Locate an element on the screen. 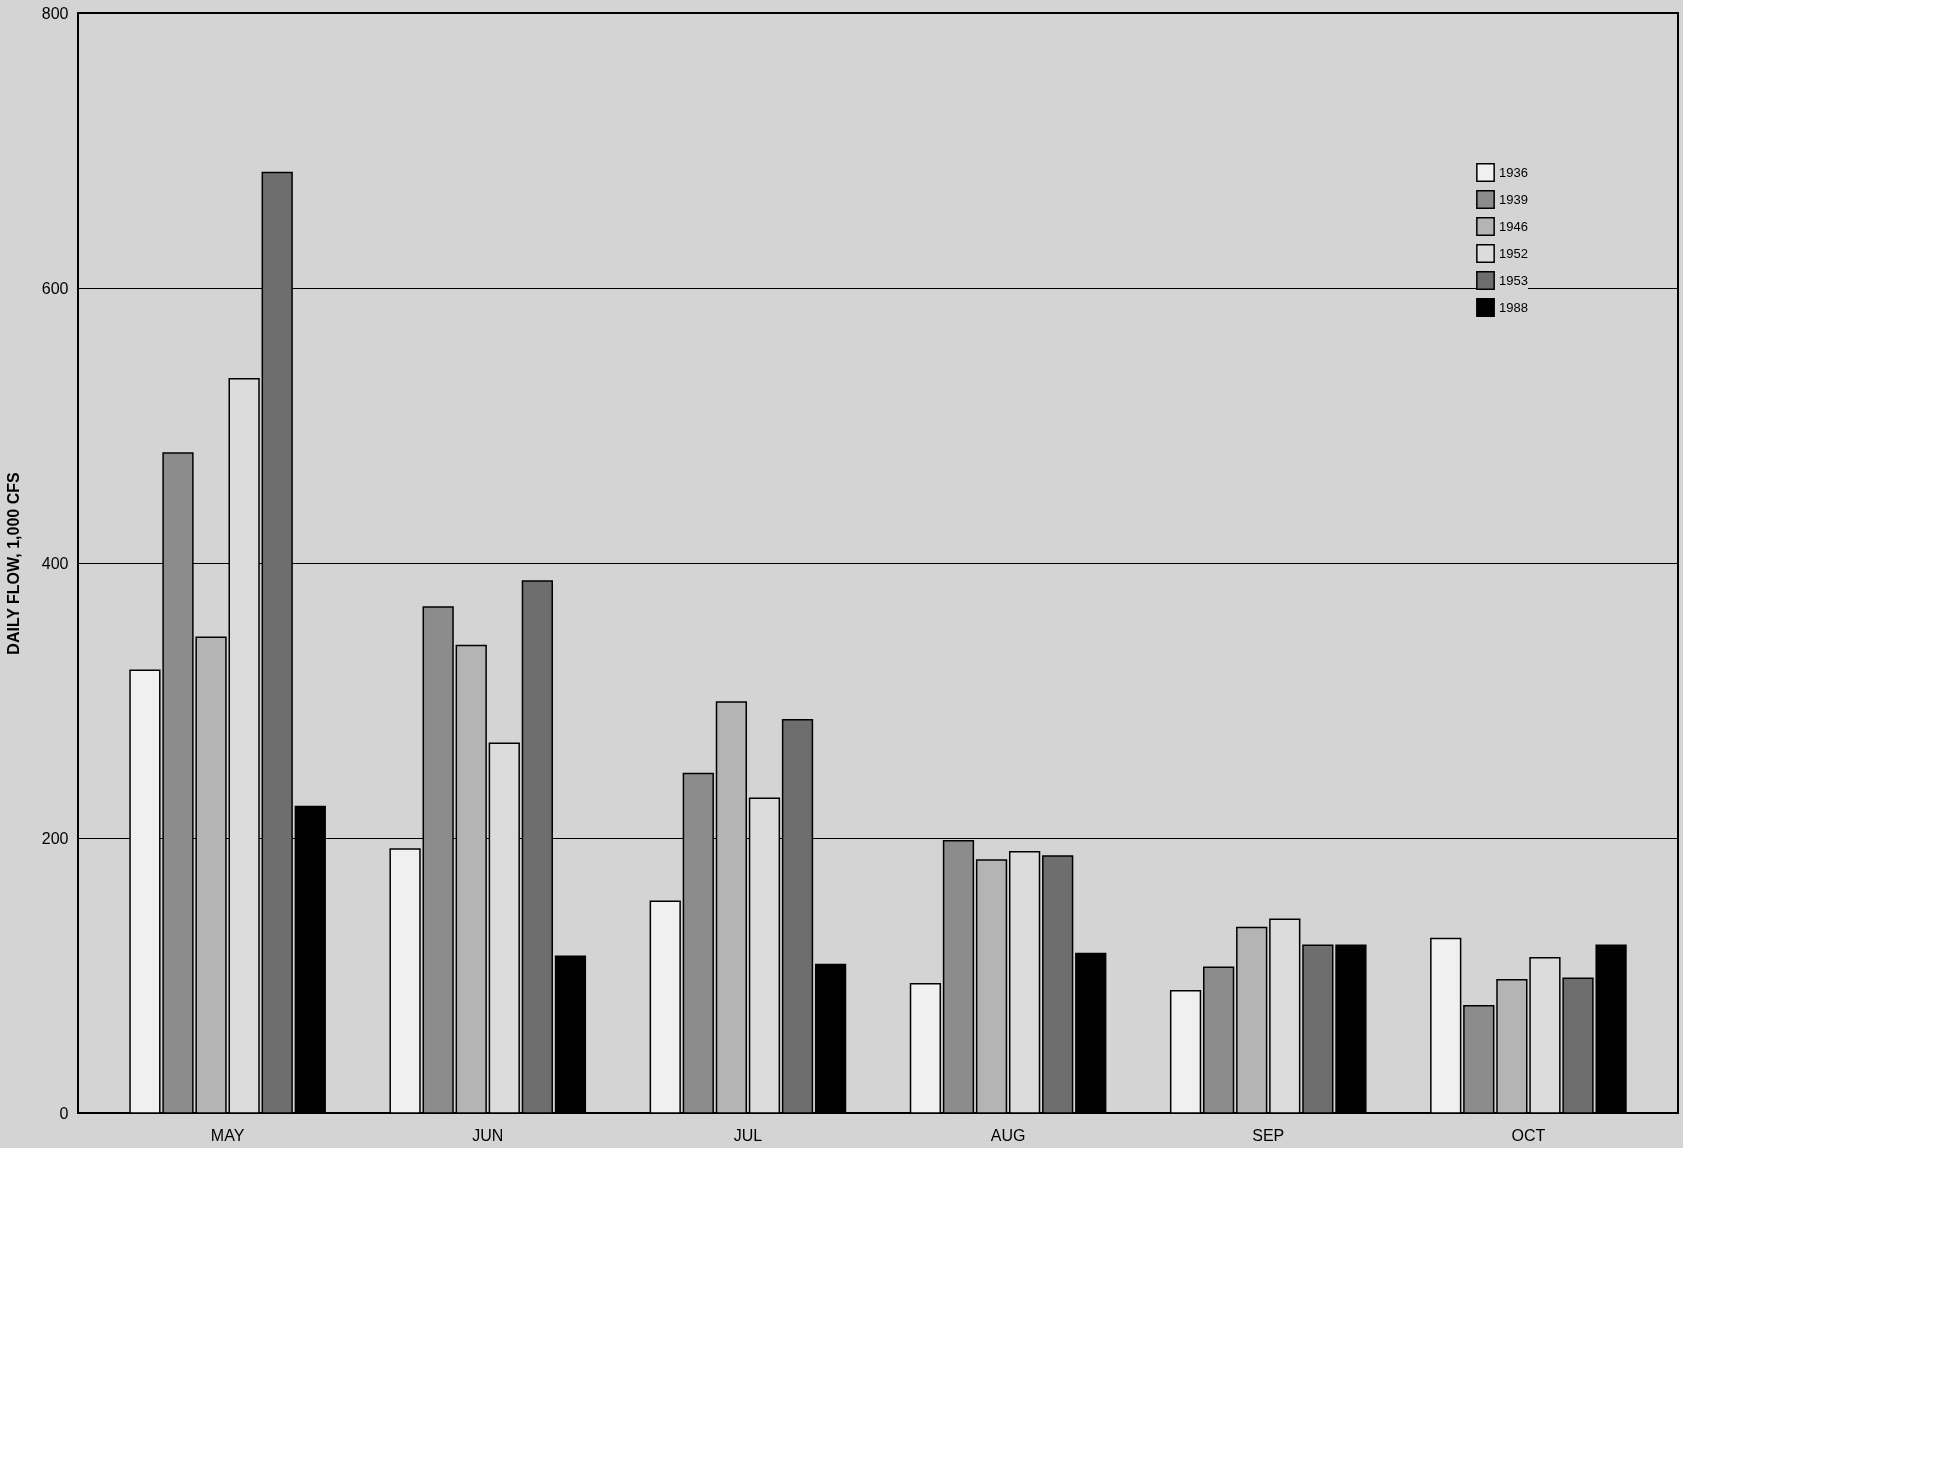 The width and height of the screenshot is (1952, 1462). legend-label: 1946 is located at coordinates (1513, 226).